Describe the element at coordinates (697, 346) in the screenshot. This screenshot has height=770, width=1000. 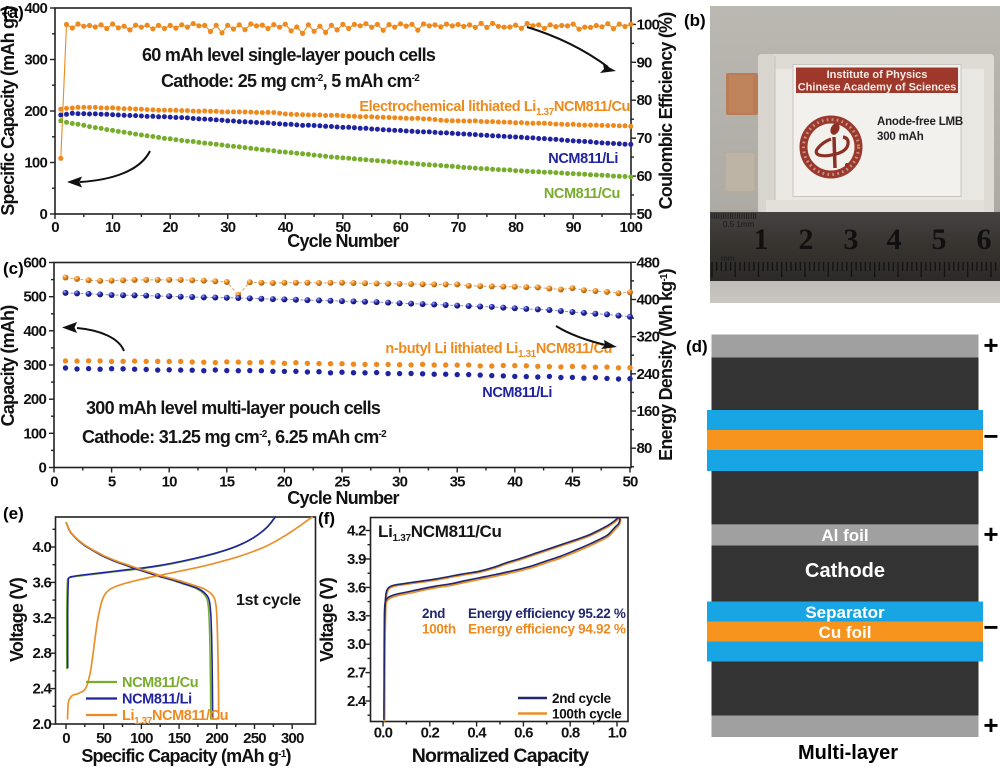
I see `svg-text: (d)` at that location.